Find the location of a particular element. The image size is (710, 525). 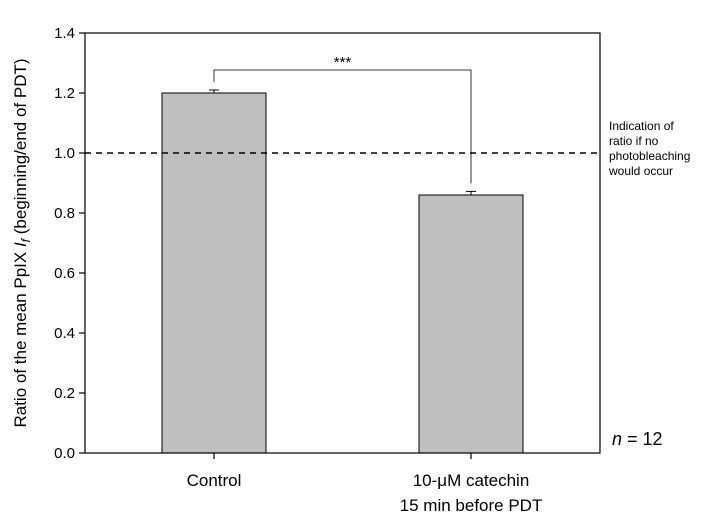

x-tick-label-0-line-0: Control is located at coordinates (214, 480).